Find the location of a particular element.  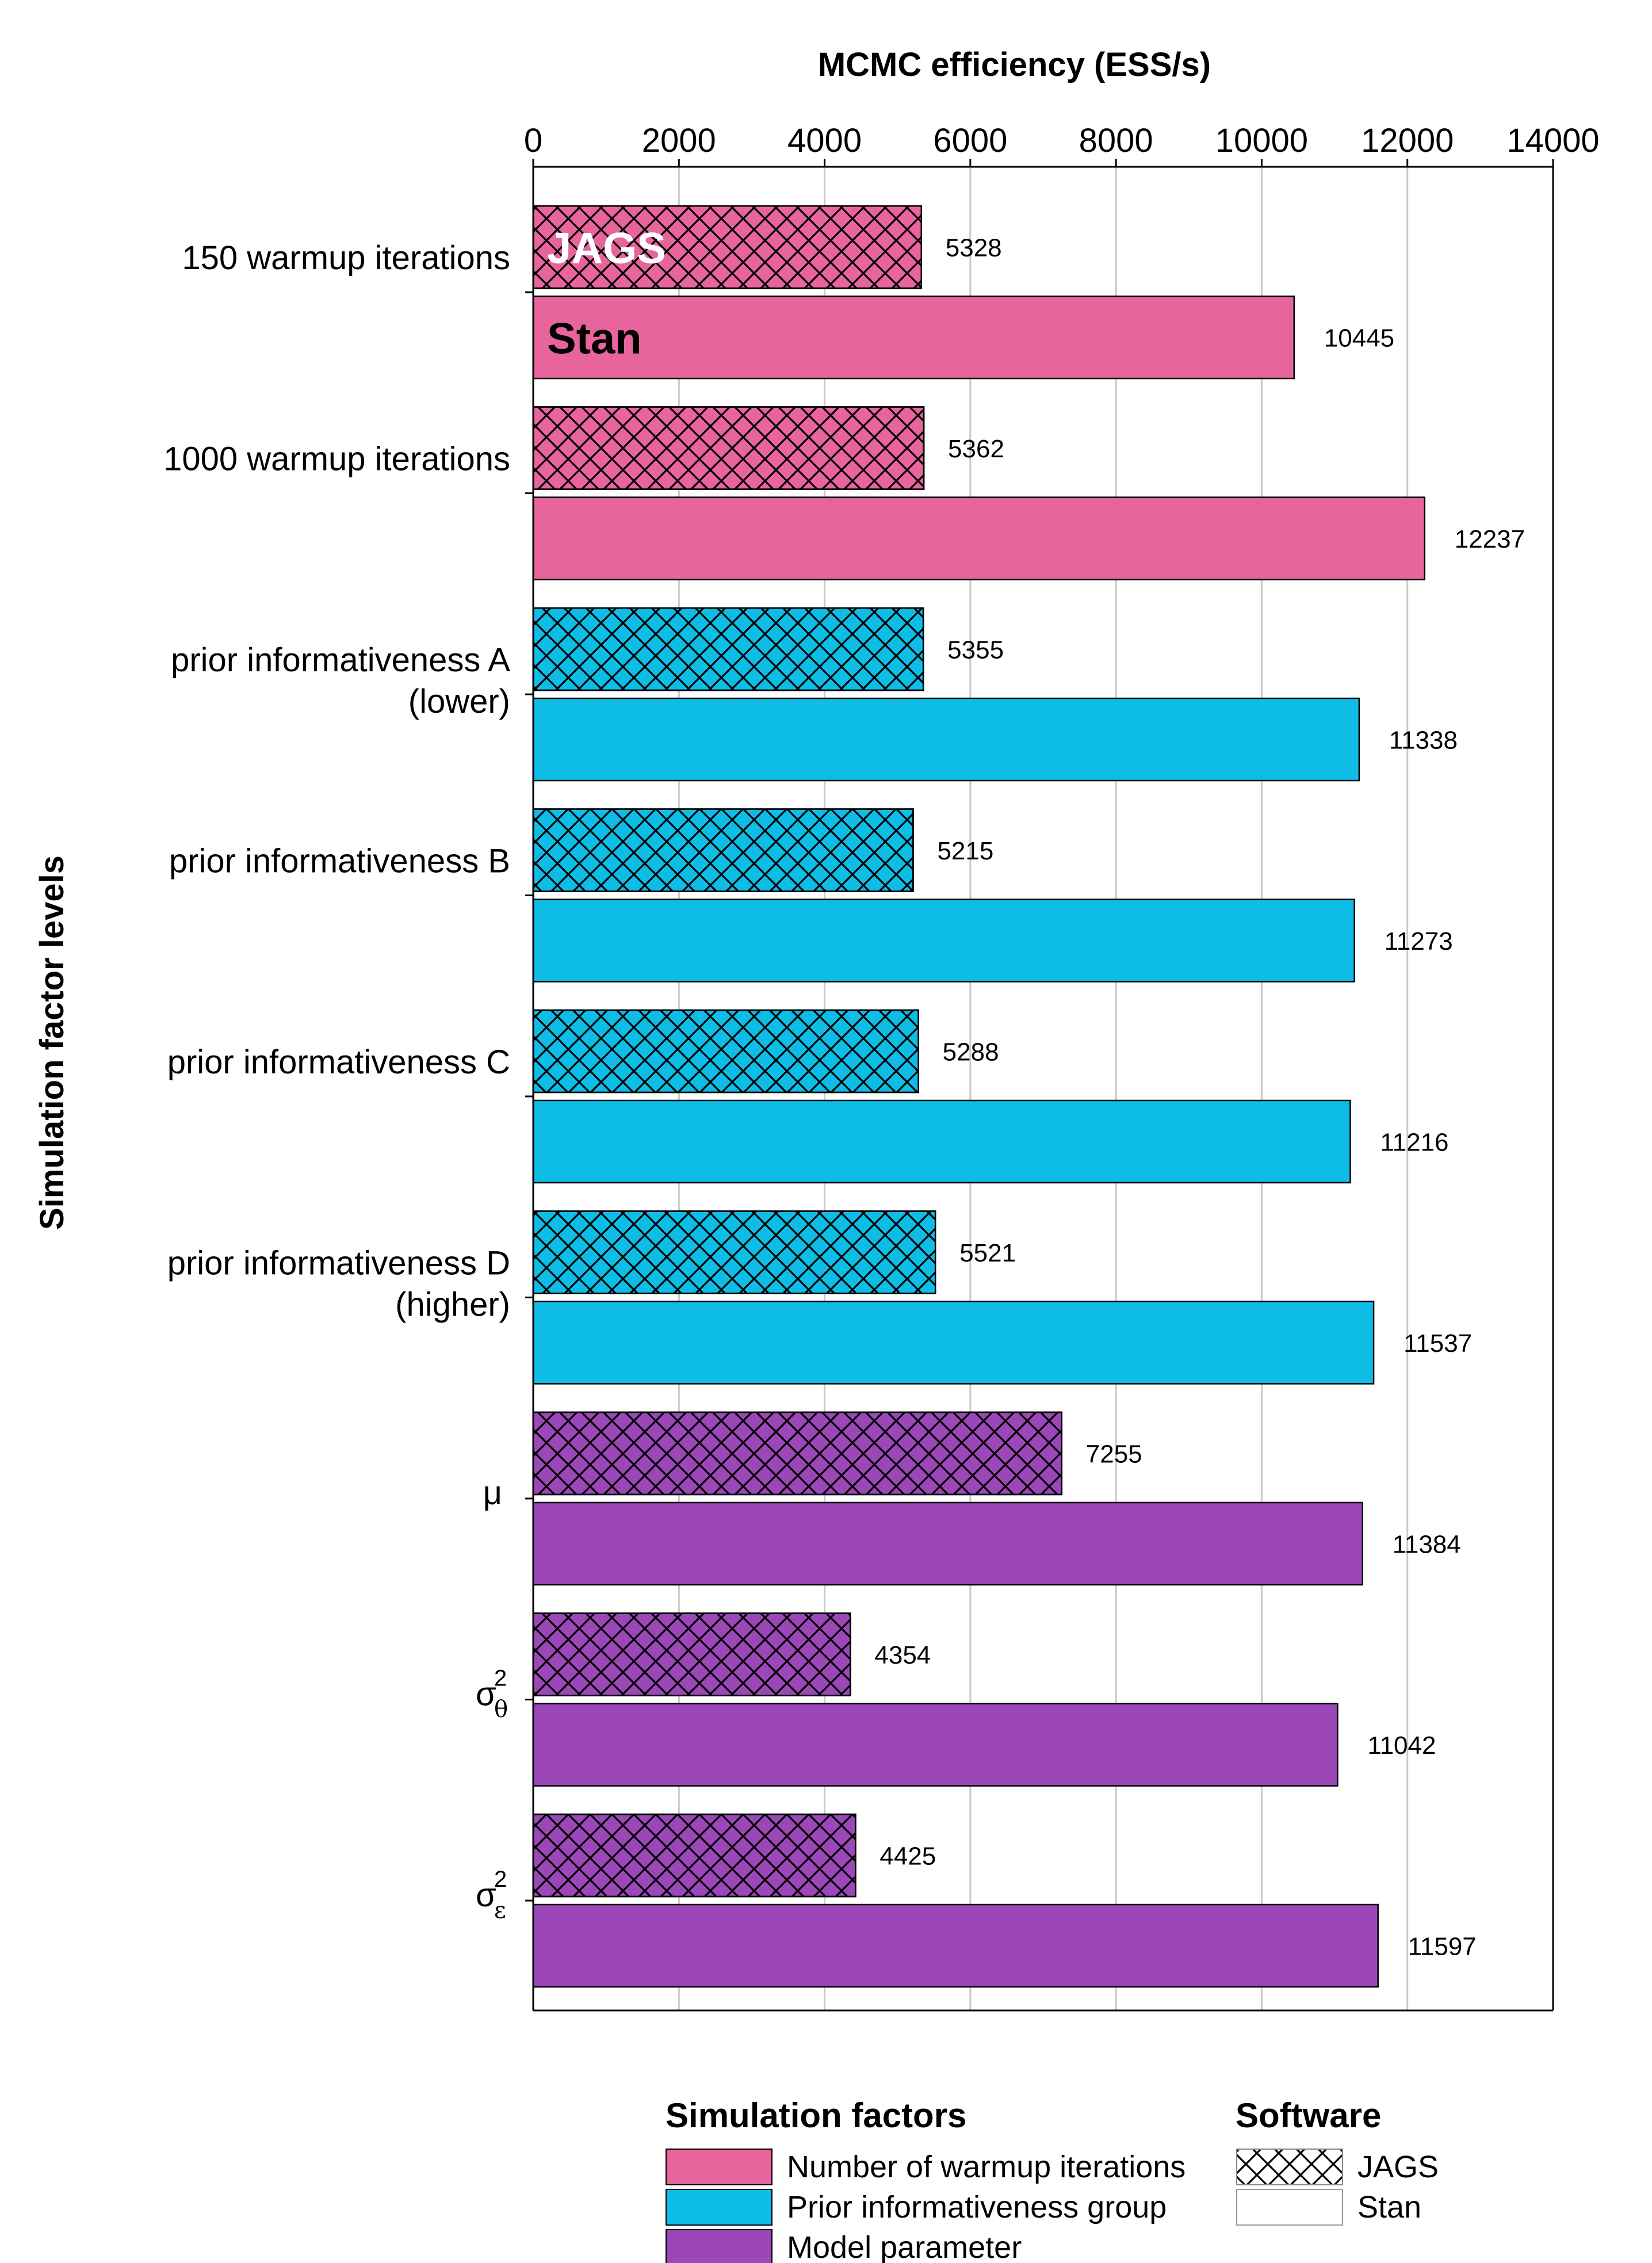

legend-label-warmup: Number of warmup iterations is located at coordinates (986, 2167).